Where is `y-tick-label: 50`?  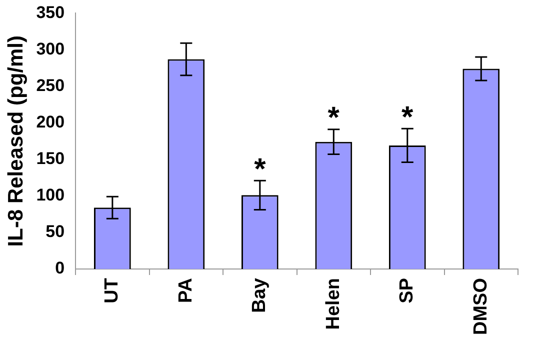
y-tick-label: 50 is located at coordinates (55, 232).